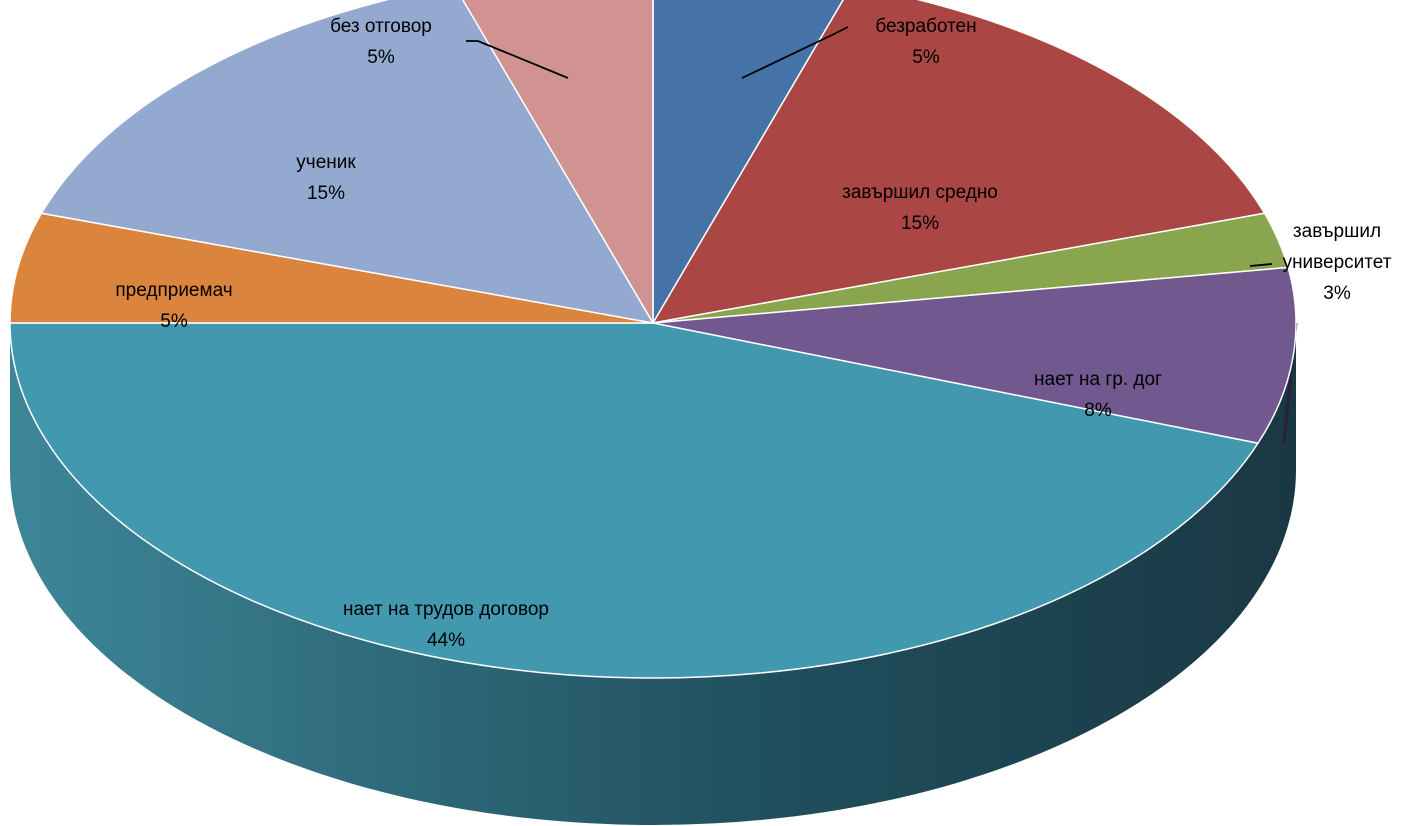 The height and width of the screenshot is (826, 1417). What do you see at coordinates (925, 26) in the screenshot?
I see `data-label-безработен: безработен` at bounding box center [925, 26].